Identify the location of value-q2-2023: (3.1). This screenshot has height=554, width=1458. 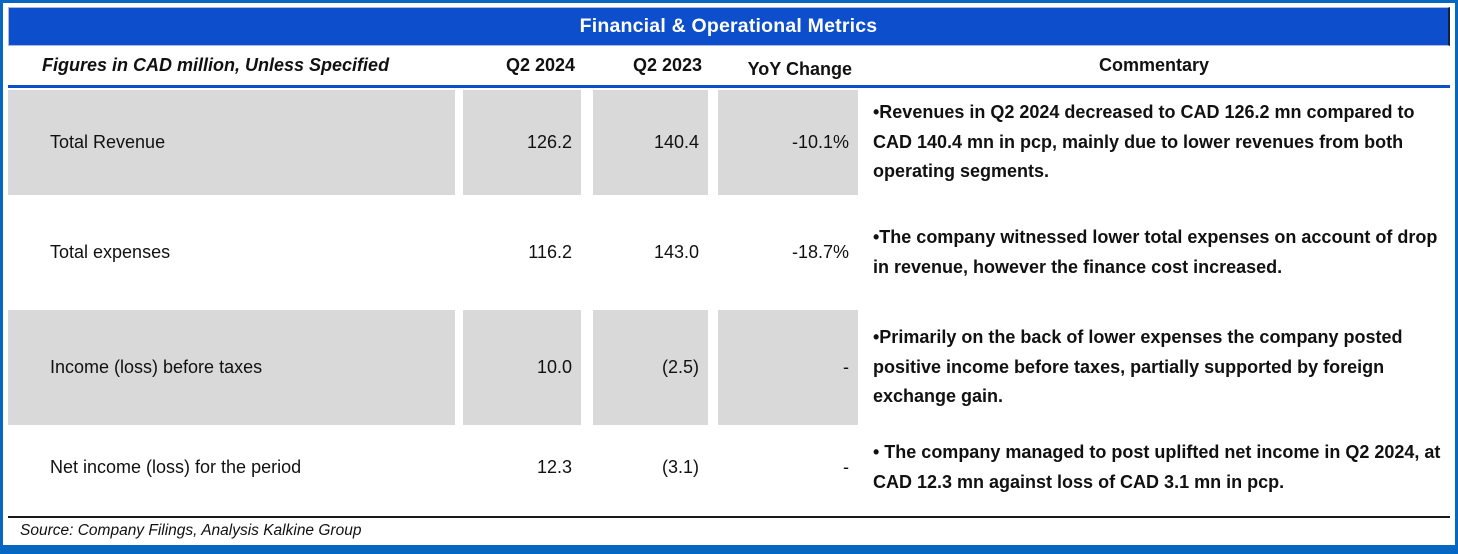
(680, 467).